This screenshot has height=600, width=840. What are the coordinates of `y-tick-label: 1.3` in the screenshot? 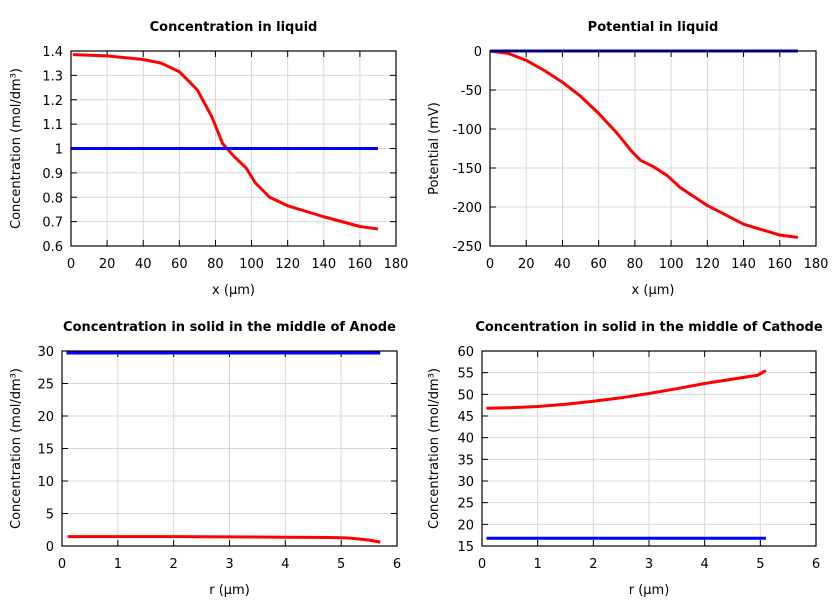 It's located at (52, 76).